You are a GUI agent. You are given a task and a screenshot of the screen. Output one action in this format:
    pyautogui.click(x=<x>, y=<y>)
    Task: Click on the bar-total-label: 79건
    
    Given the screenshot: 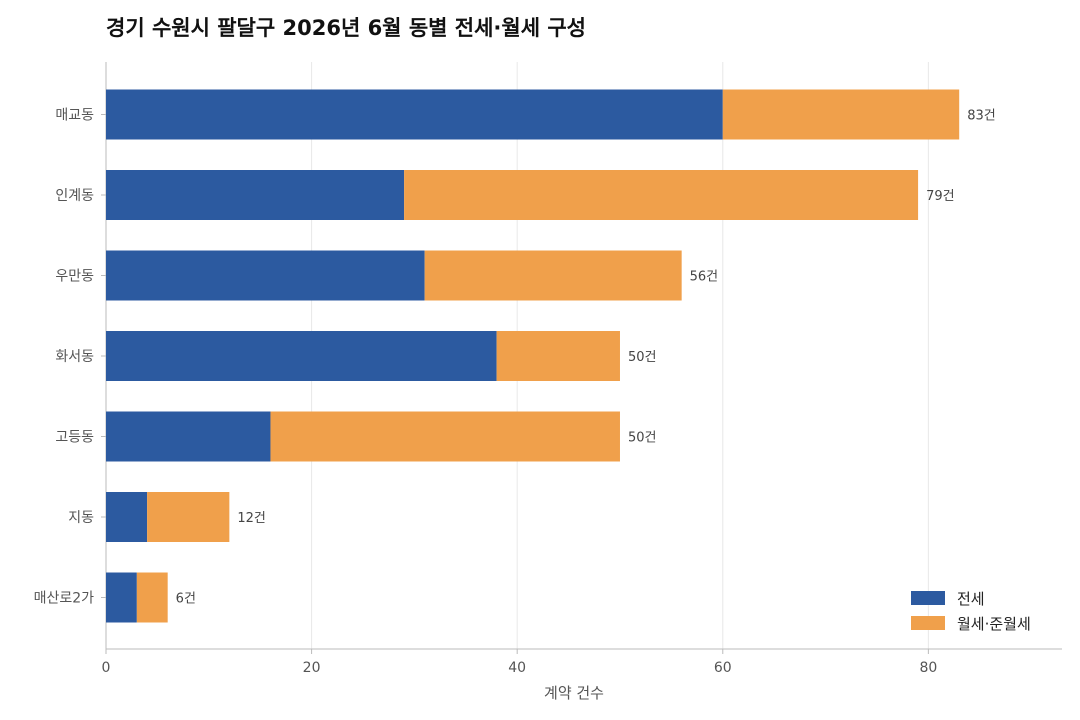 What is the action you would take?
    pyautogui.click(x=940, y=196)
    